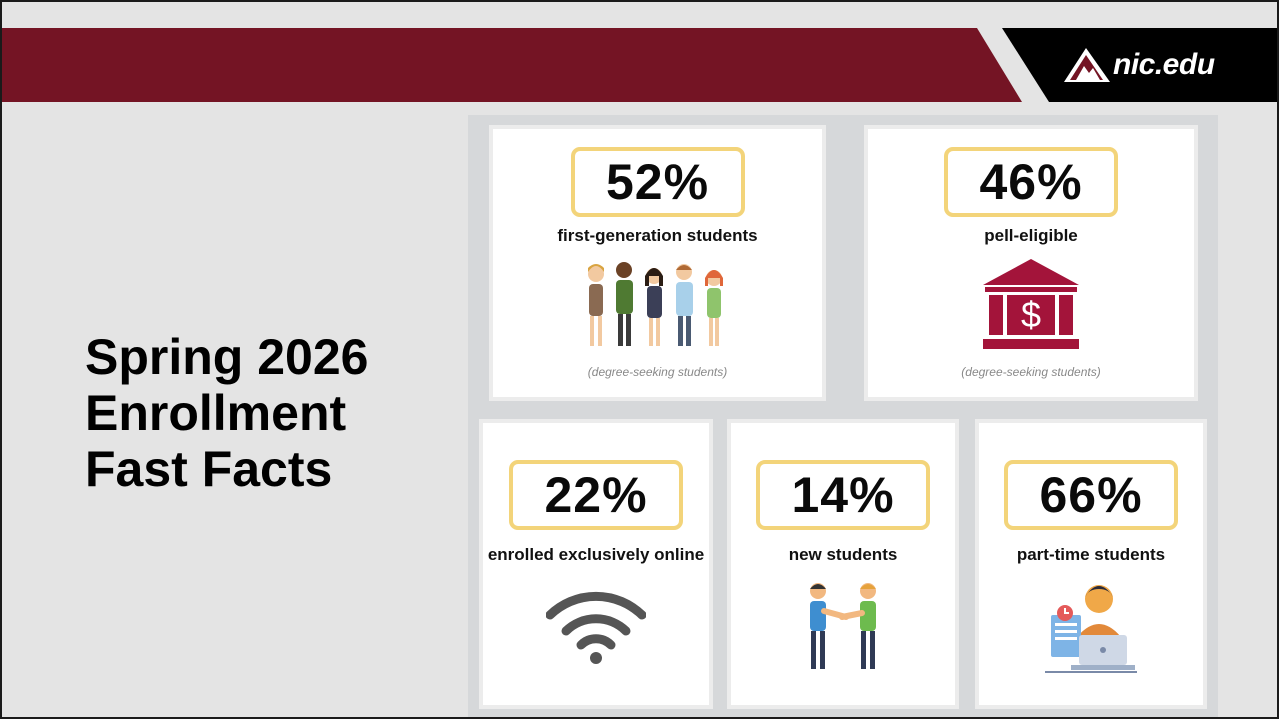  Describe the element at coordinates (1164, 64) in the screenshot. I see `logo-text: nic.edu` at that location.